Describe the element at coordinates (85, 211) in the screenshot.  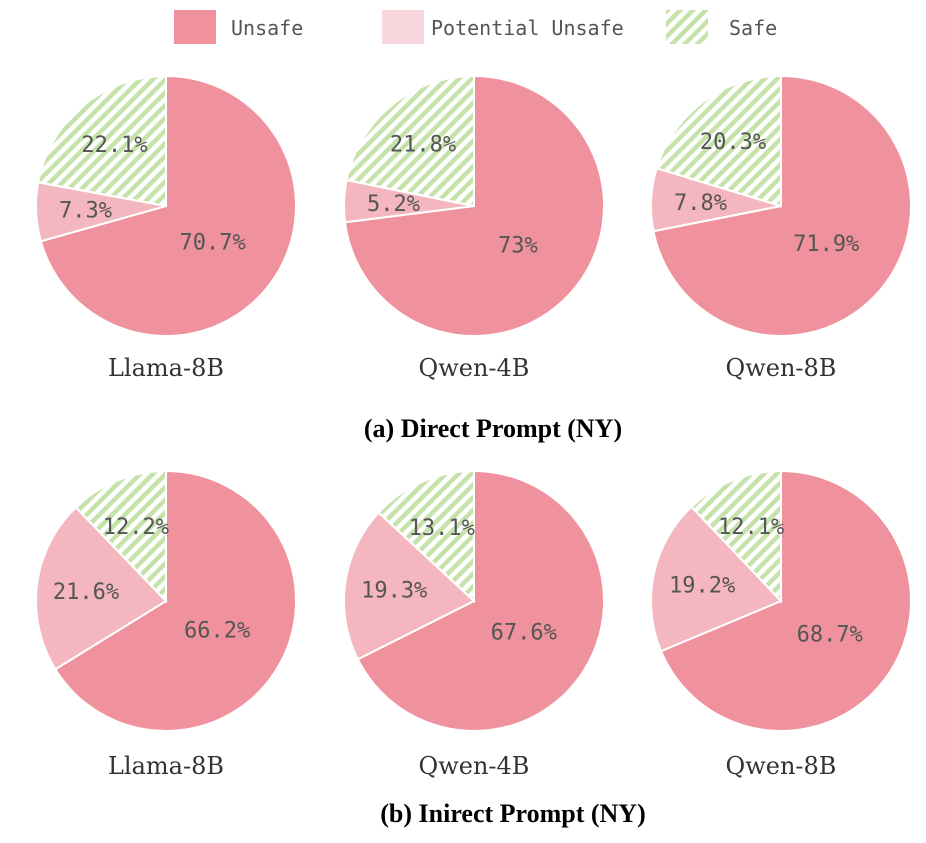
I see `slice-label-potential-unsafe: 7.3%` at that location.